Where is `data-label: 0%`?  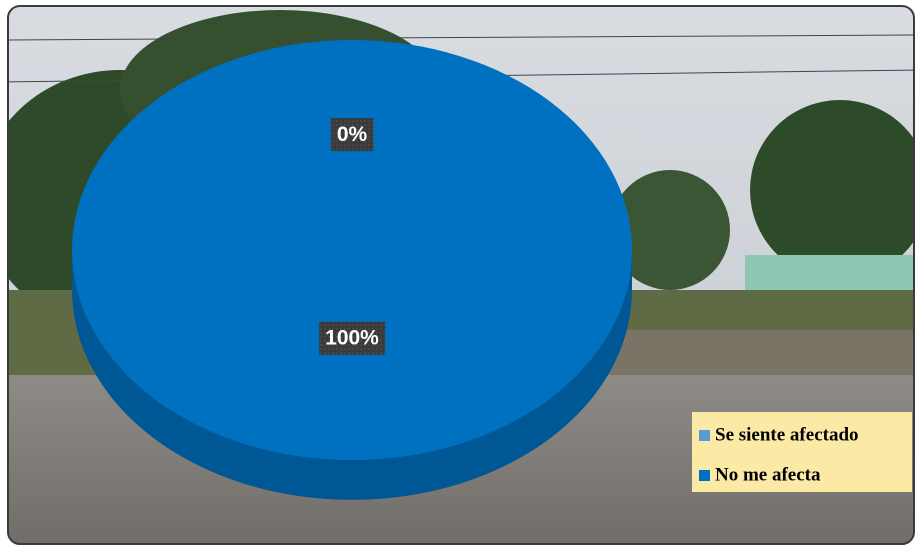
data-label: 0% is located at coordinates (352, 134).